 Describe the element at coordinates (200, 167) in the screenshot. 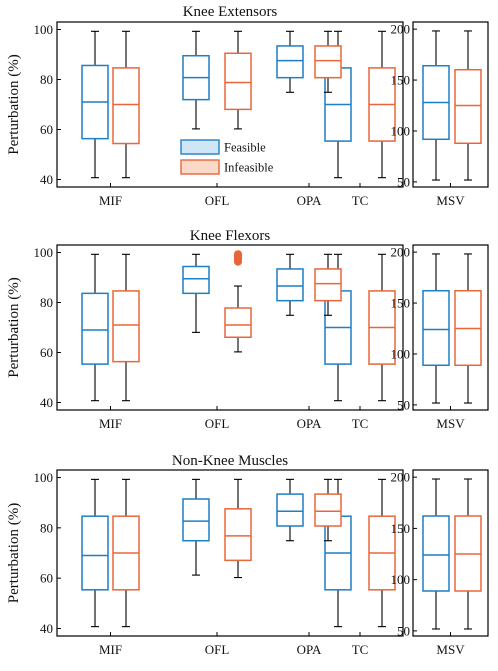

I see `legend-swatch-infeasible` at that location.